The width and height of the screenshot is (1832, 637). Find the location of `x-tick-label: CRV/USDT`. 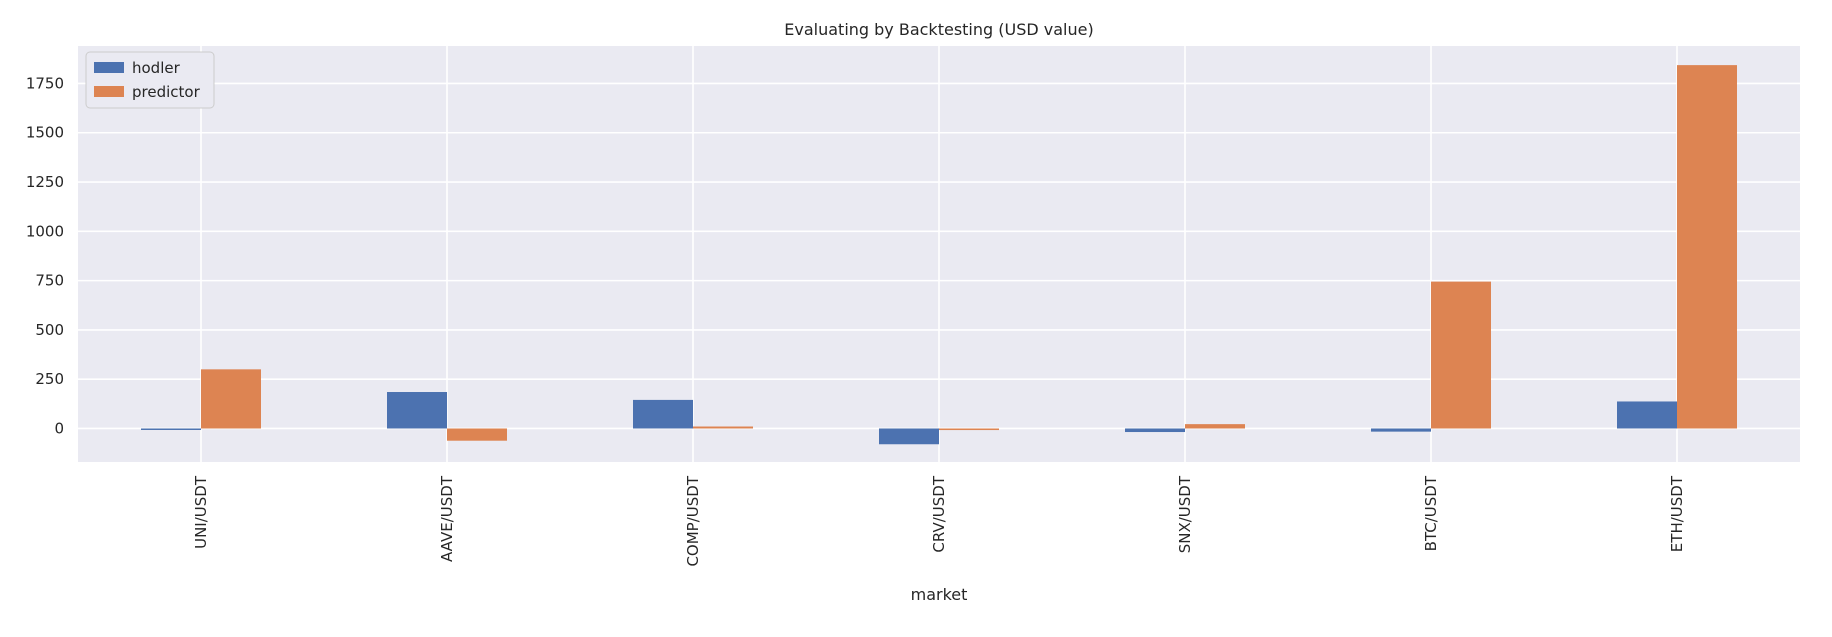

x-tick-label: CRV/USDT is located at coordinates (939, 513).